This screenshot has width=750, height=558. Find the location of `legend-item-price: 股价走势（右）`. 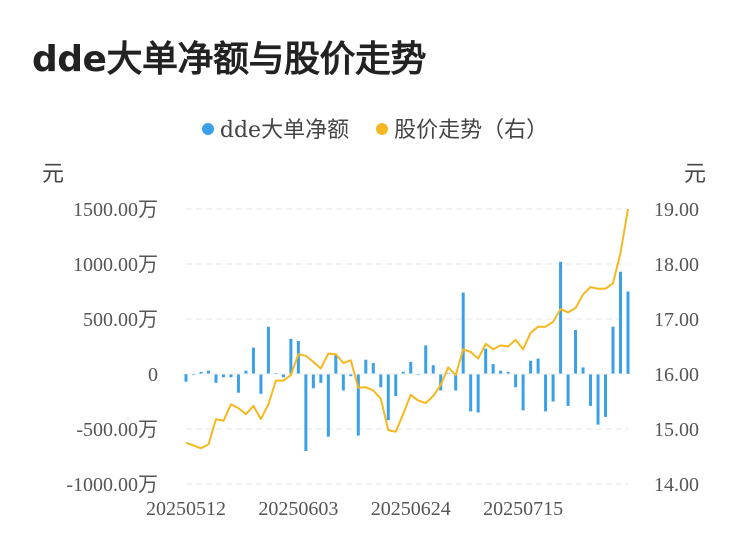

legend-item-price: 股价走势（右） is located at coordinates (462, 128).